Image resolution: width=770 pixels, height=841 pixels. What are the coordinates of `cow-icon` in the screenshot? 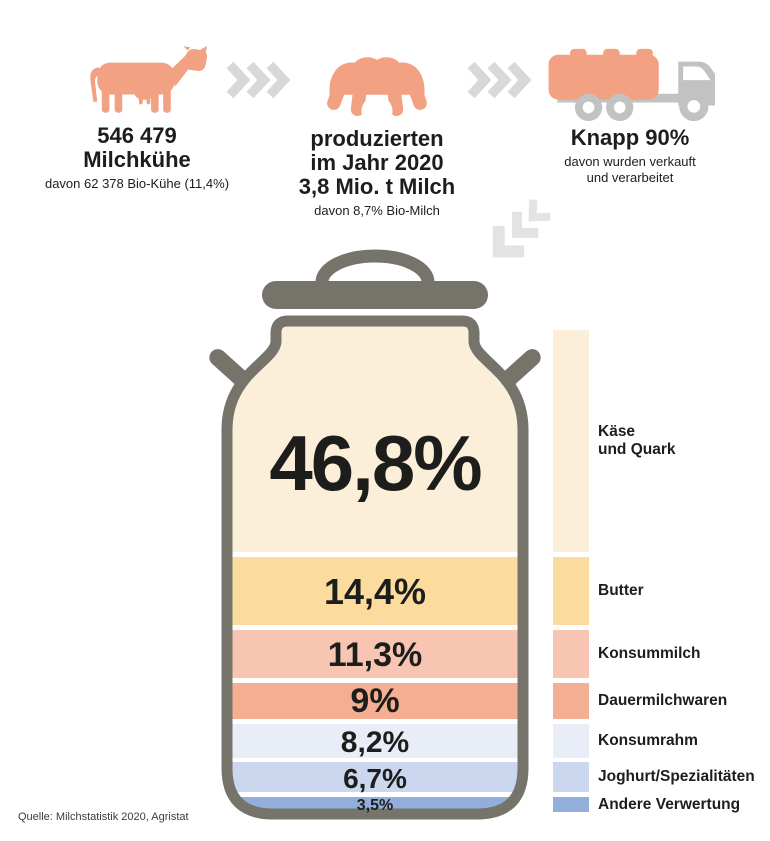 It's located at (149, 79).